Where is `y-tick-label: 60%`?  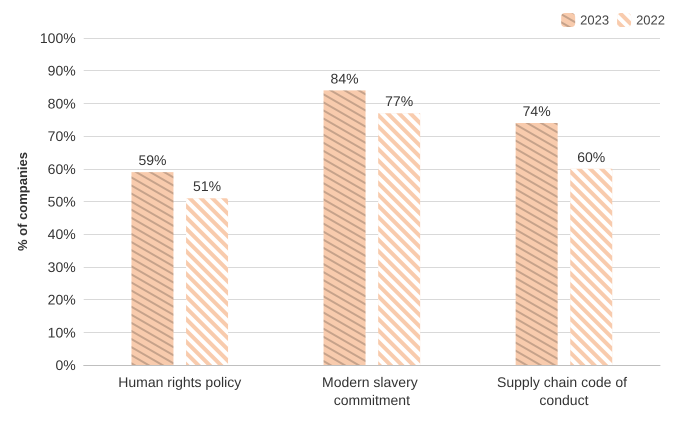 y-tick-label: 60% is located at coordinates (62, 168).